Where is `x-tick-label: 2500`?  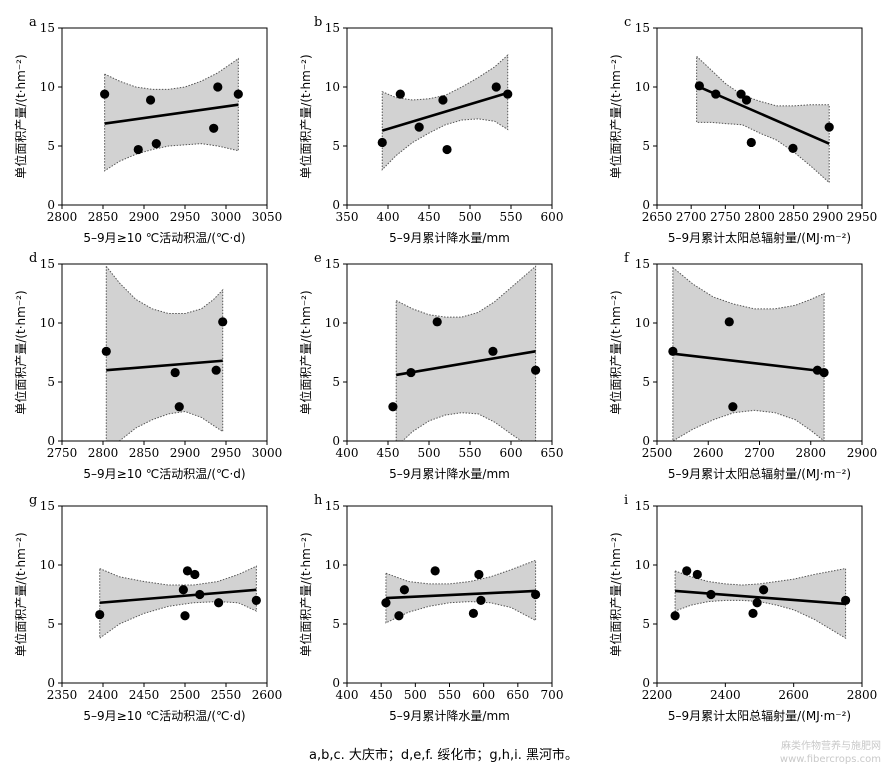 x-tick-label: 2500 is located at coordinates (185, 695).